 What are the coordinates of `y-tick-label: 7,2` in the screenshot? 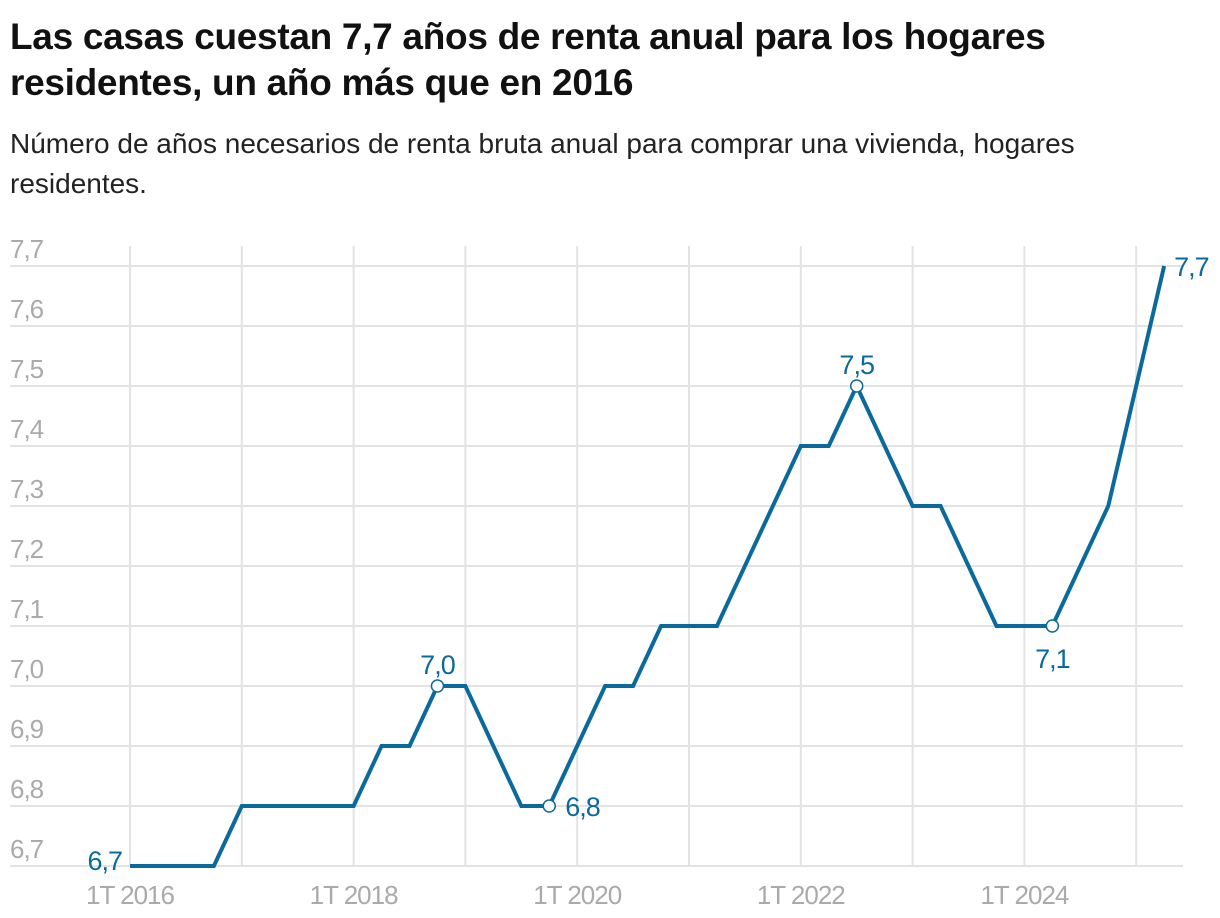 It's located at (27, 549).